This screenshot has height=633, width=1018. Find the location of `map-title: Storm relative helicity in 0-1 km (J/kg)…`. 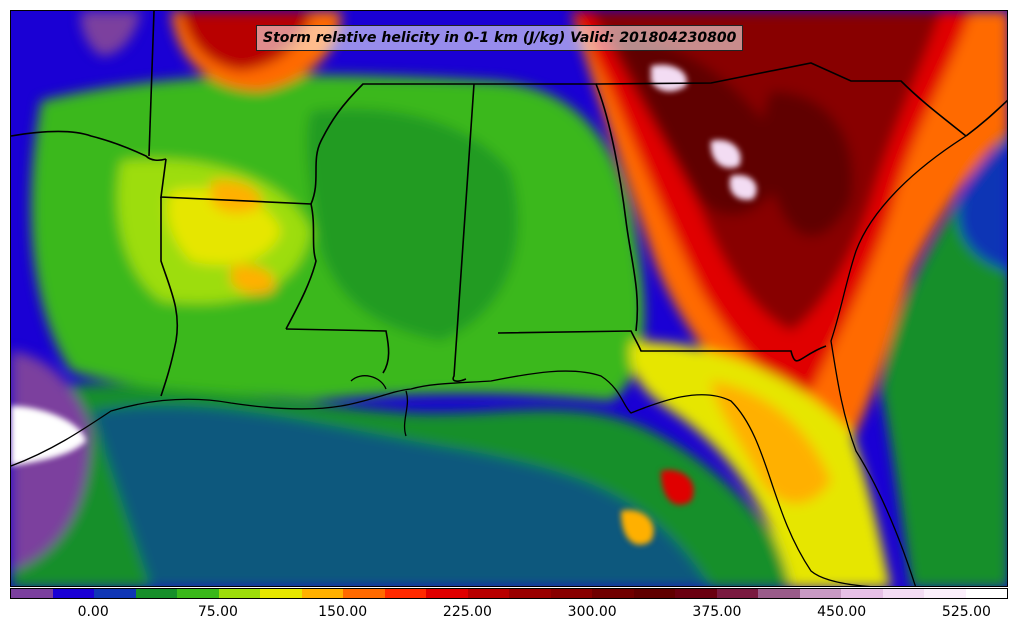

map-title: Storm relative helicity in 0-1 km (J/kg)… is located at coordinates (500, 38).